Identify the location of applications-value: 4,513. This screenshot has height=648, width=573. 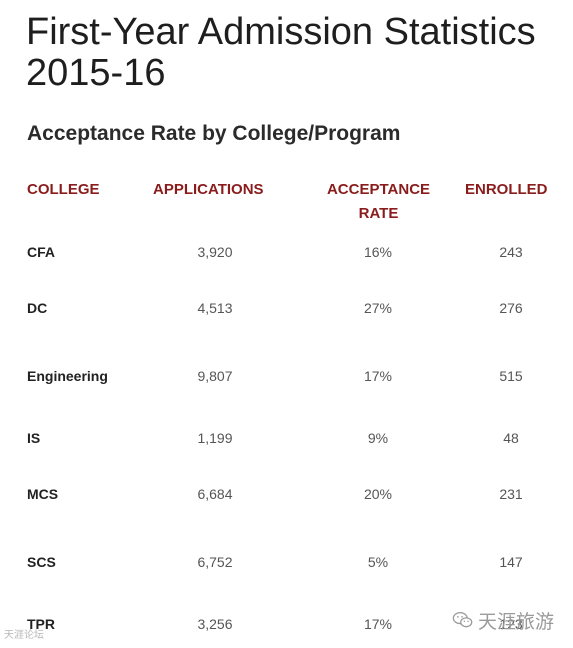
(215, 308).